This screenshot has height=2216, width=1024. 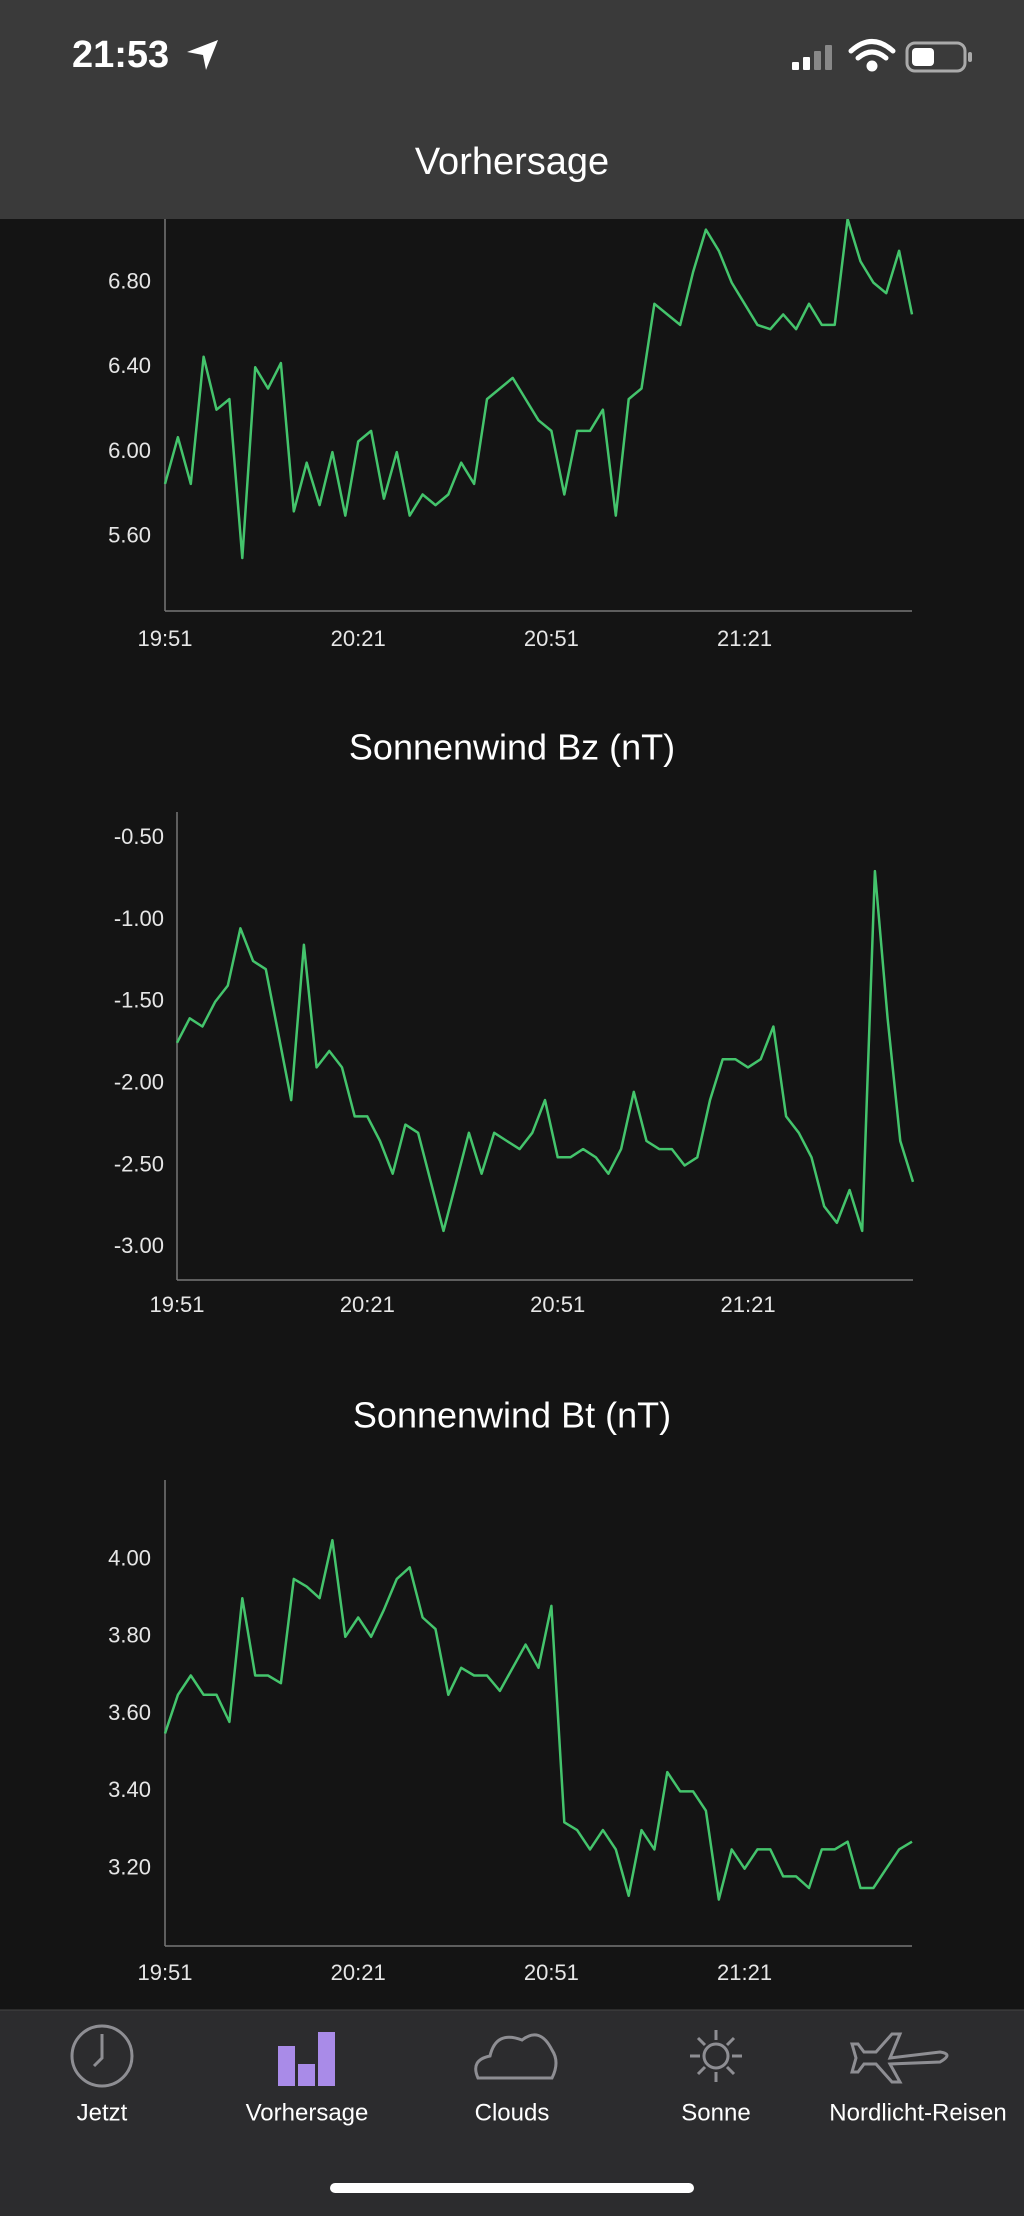 I want to click on tab-label: Sonne, so click(x=715, y=2112).